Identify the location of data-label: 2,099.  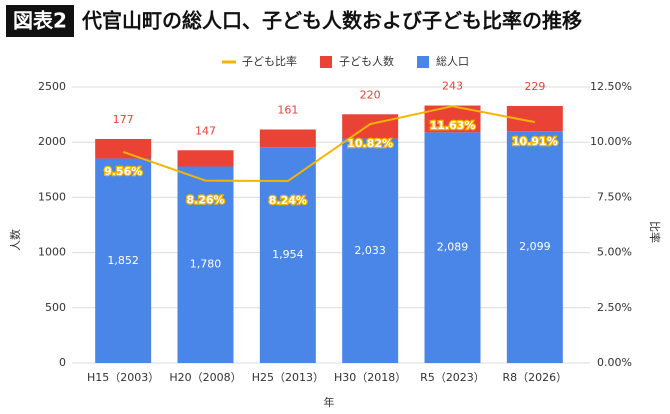
(535, 246).